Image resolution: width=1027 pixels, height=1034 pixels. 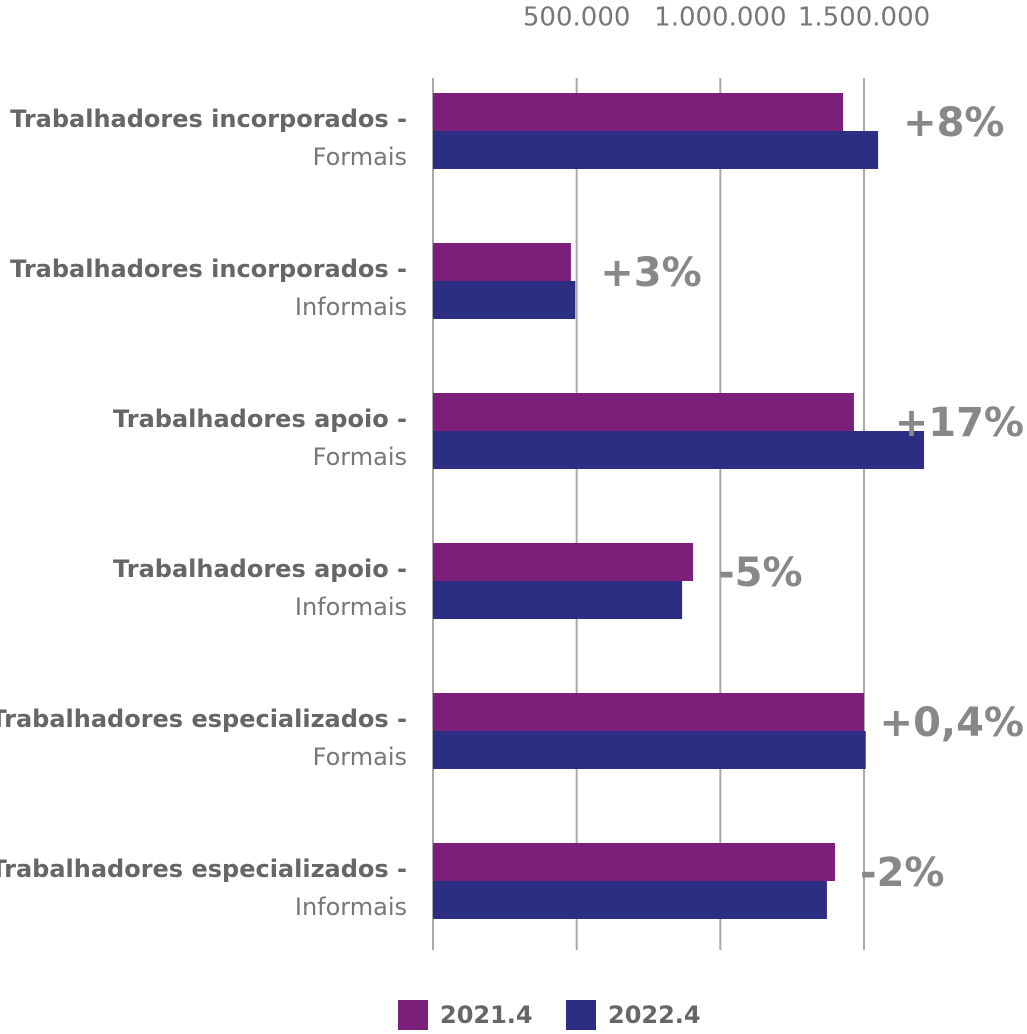 I want to click on annotation: +17%, so click(x=959, y=423).